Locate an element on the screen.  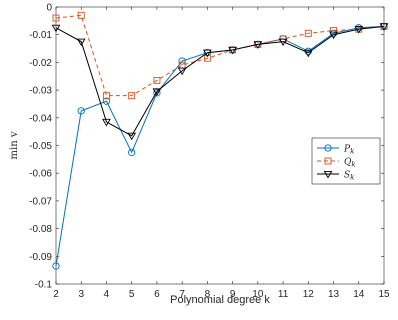
x-tick-label: 3 is located at coordinates (81, 294).